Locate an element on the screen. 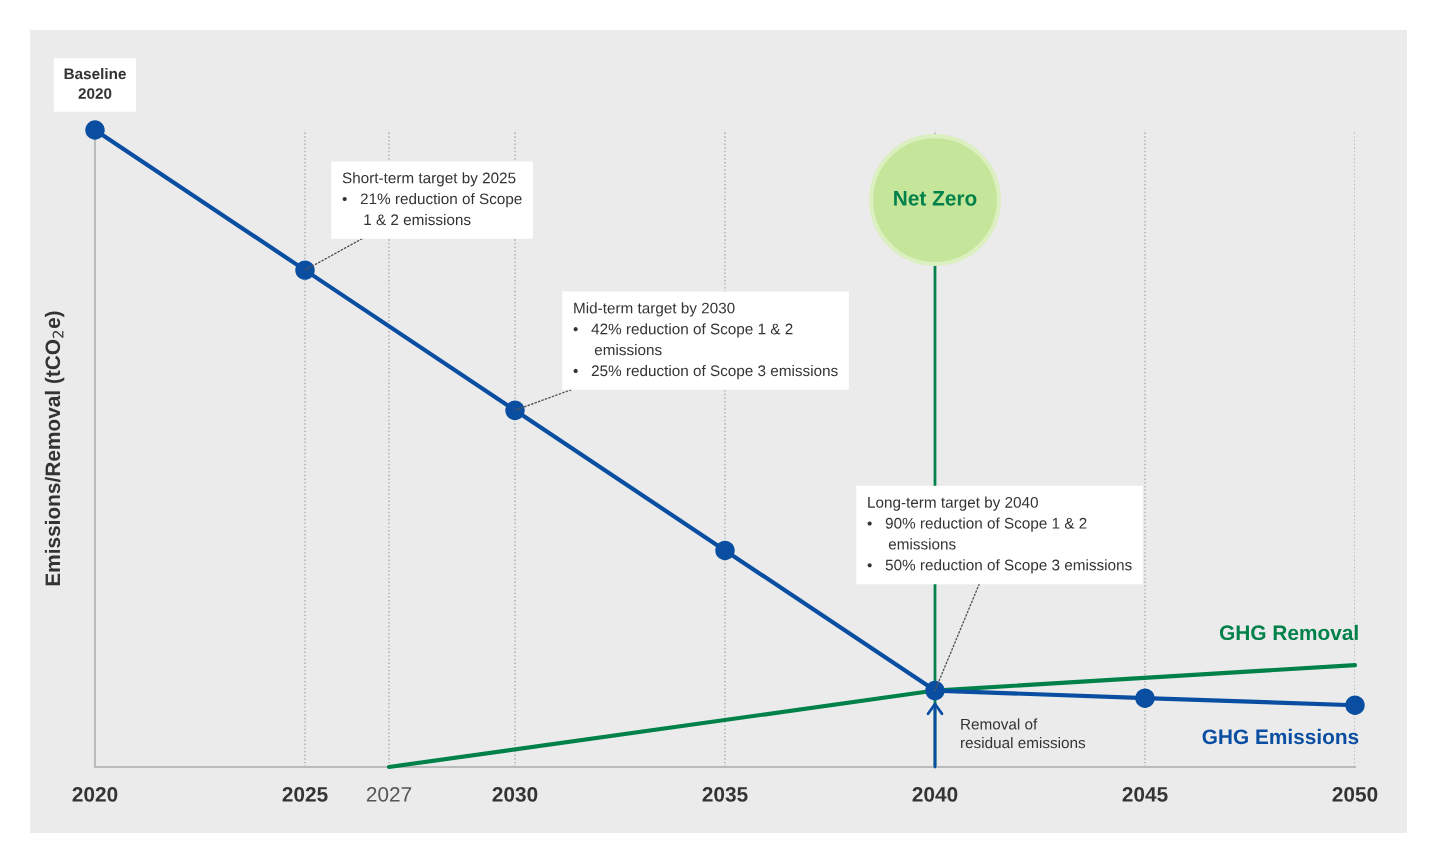 This screenshot has height=863, width=1435. x-tick-label: 2045 is located at coordinates (1145, 794).